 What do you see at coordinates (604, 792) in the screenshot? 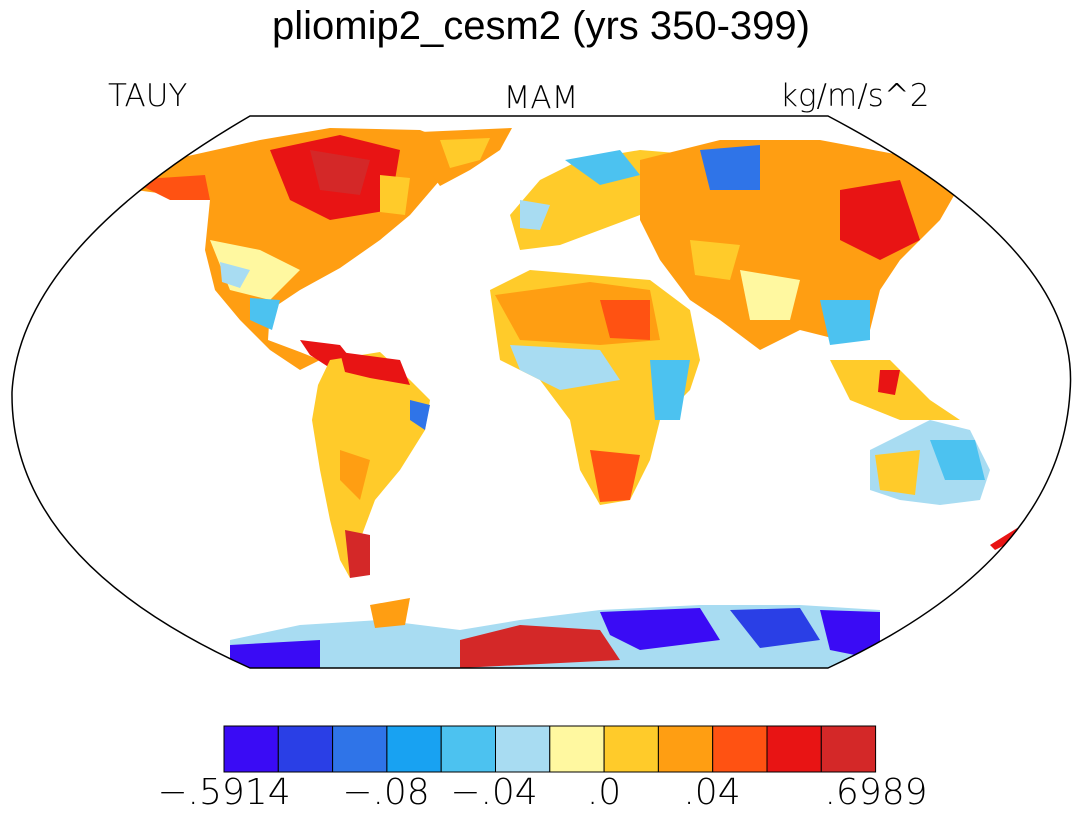
I see `colorbar-tick-label: .0` at bounding box center [604, 792].